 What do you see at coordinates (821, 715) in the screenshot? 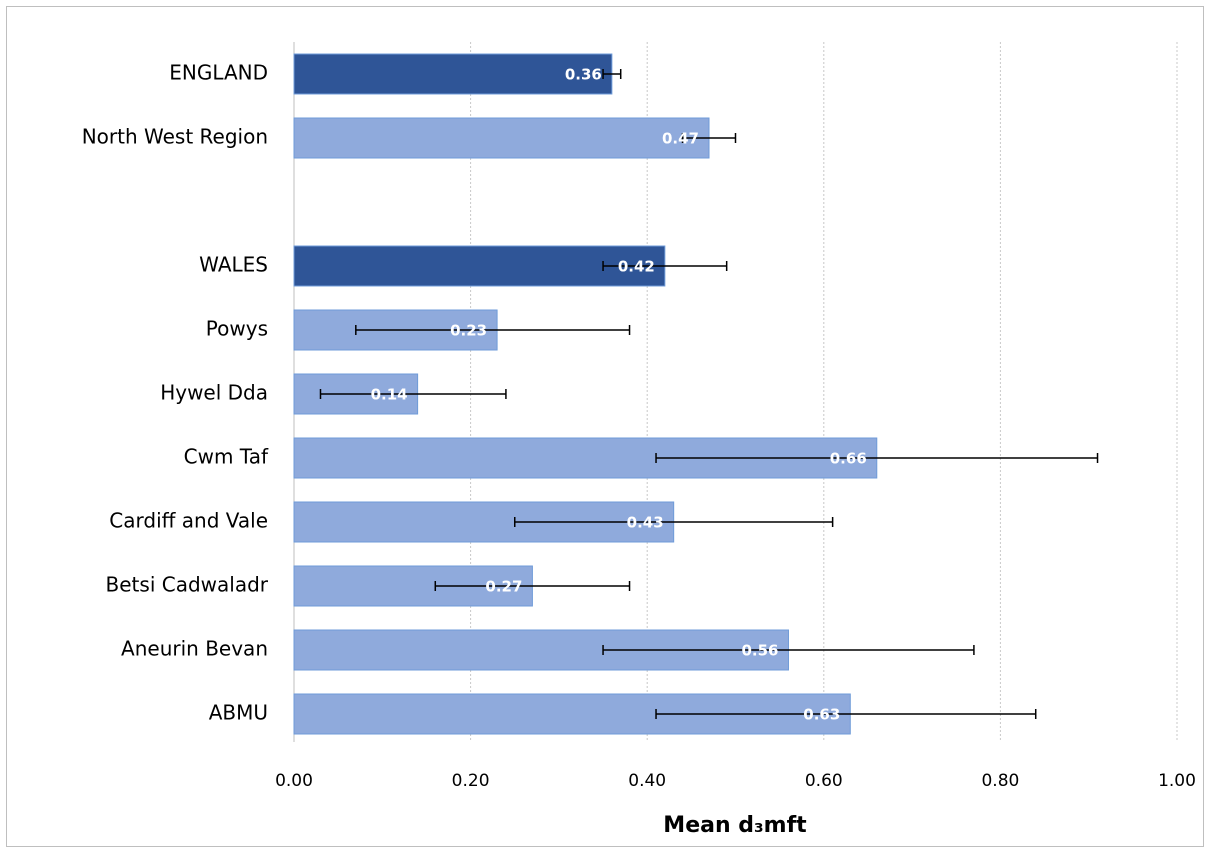
I see `value-label: 0.63` at bounding box center [821, 715].